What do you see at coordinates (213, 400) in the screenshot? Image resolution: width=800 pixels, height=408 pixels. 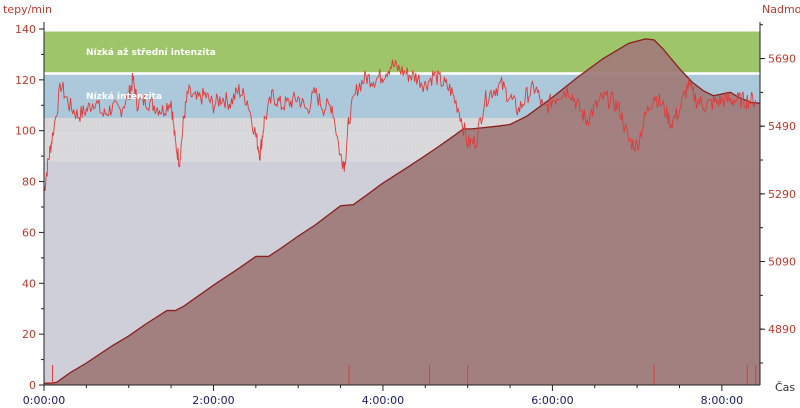 I see `x-tick-label-1: 2:00:00` at bounding box center [213, 400].